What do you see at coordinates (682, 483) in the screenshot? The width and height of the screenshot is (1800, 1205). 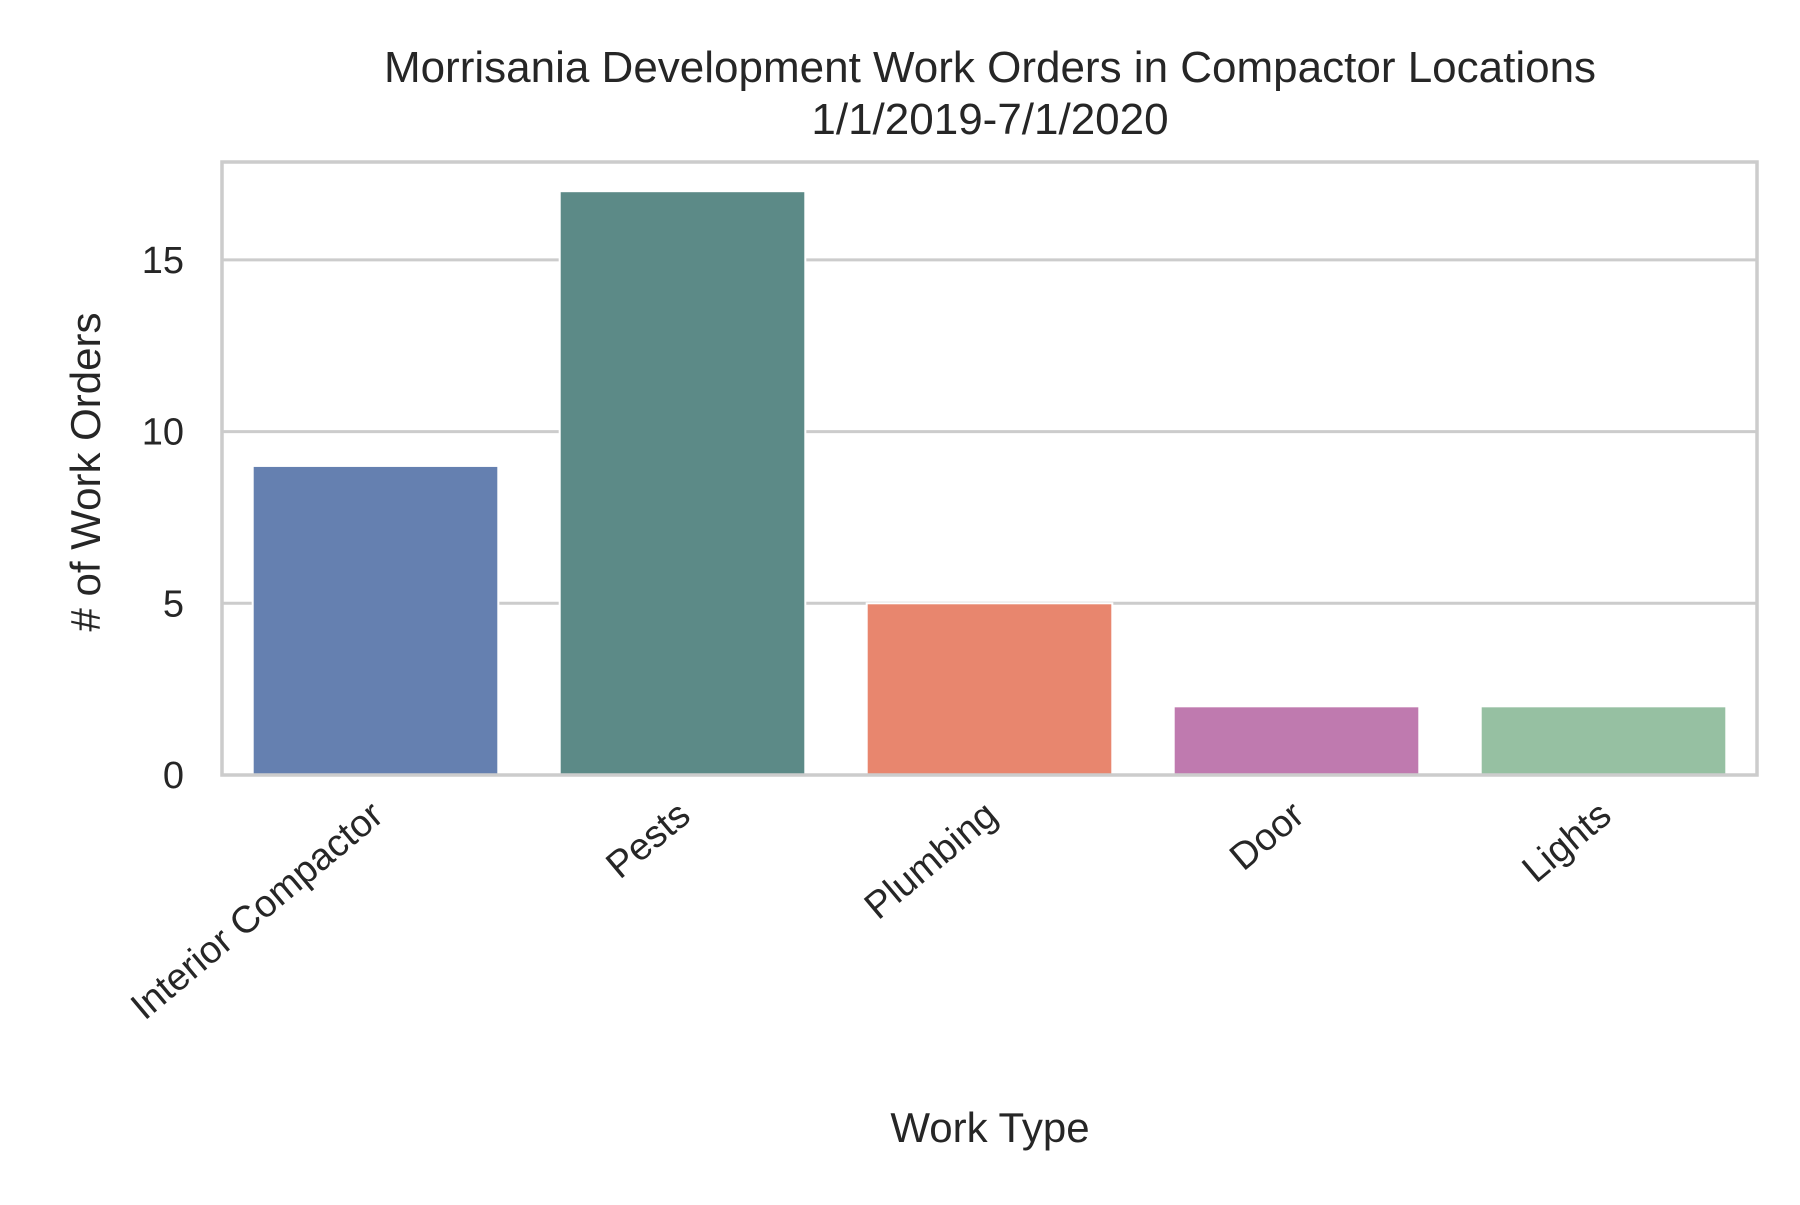 I see `bar-pests` at bounding box center [682, 483].